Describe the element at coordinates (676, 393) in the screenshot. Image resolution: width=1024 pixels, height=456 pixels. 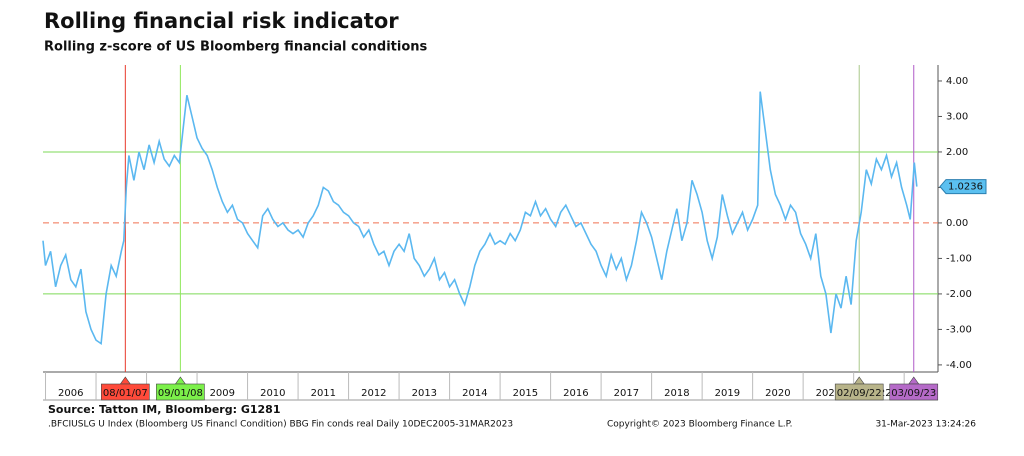
I see `x-tick-label: 2018` at that location.